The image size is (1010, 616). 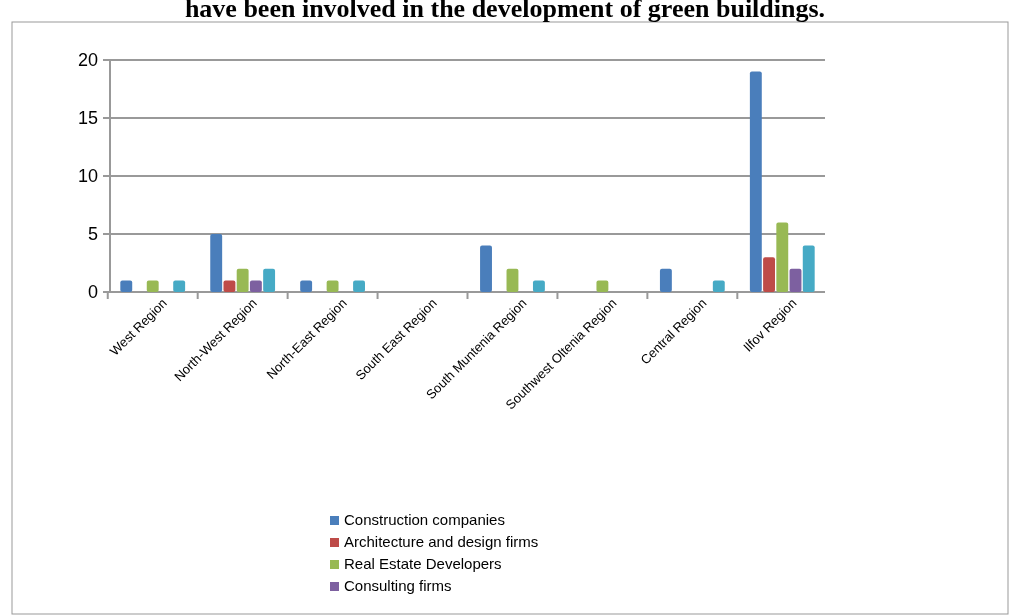 I want to click on y-tick-label: 20, so click(x=87, y=60).